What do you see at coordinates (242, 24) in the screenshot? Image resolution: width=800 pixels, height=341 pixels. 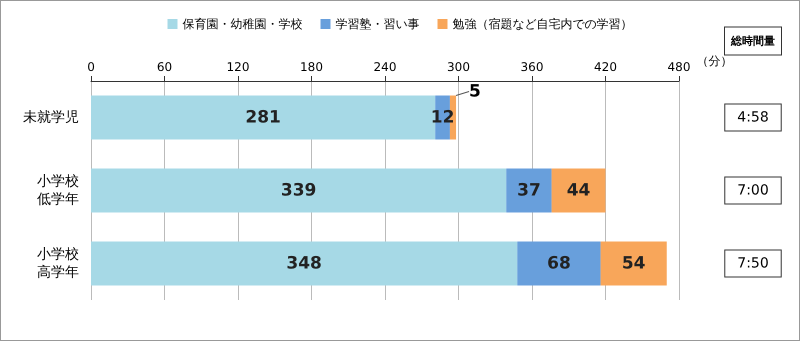 I see `legend-label: 保育園・幼稚園・学校` at bounding box center [242, 24].